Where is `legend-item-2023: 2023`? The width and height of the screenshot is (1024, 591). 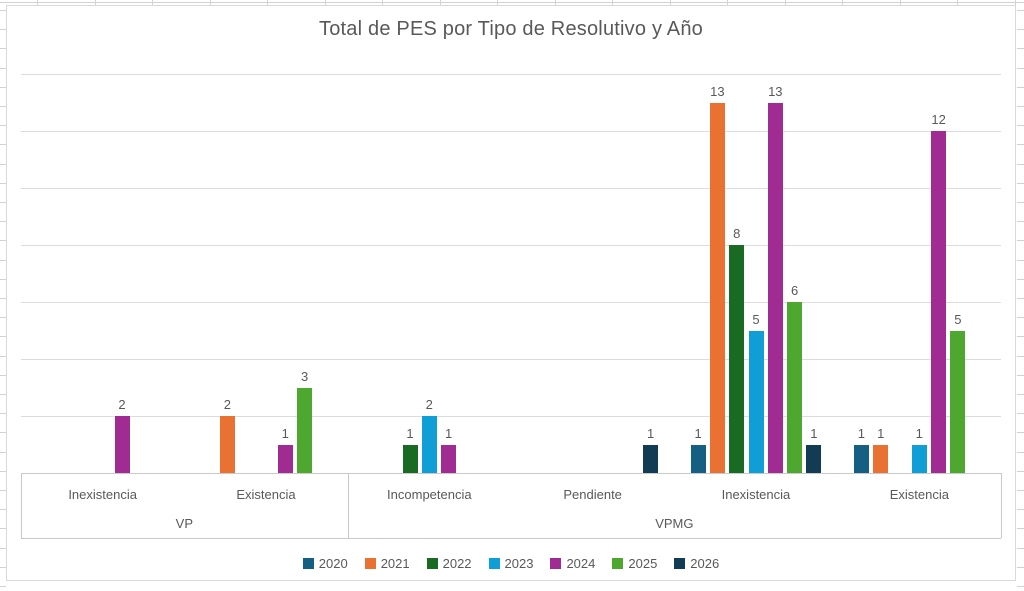 legend-item-2023: 2023 is located at coordinates (511, 563).